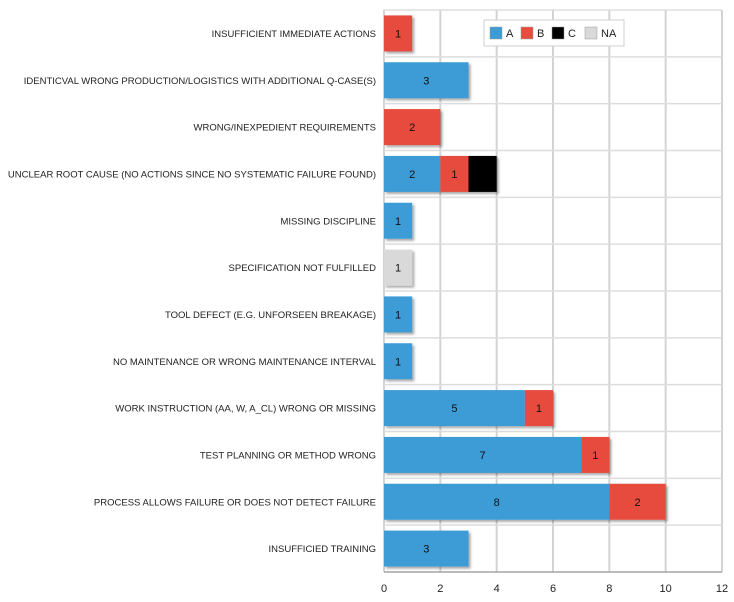 The width and height of the screenshot is (734, 602). I want to click on x-tick-label: 12, so click(722, 589).